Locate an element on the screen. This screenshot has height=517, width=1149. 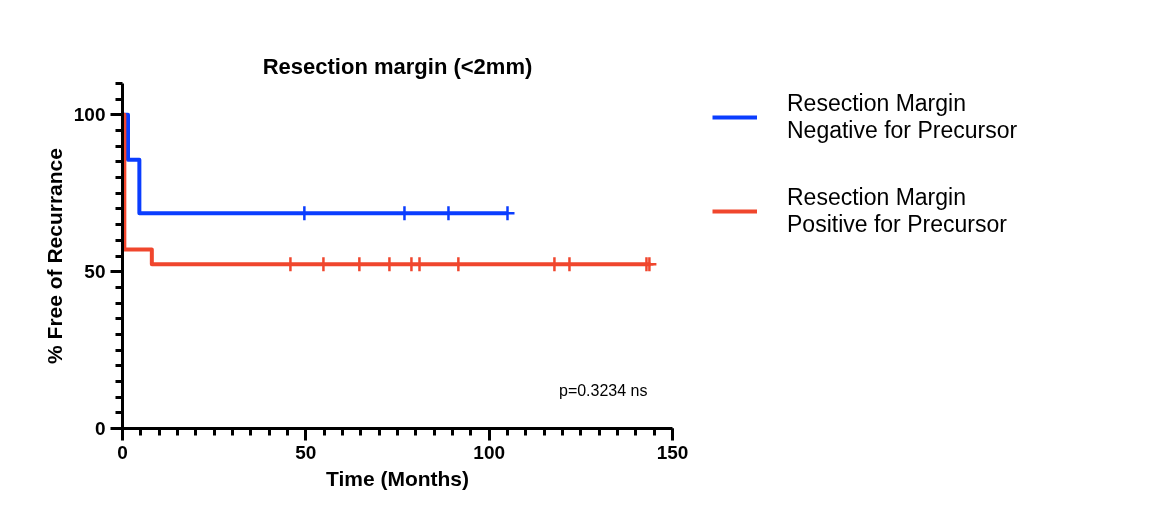
chart-title: Resection margin (<2mm) is located at coordinates (397, 66).